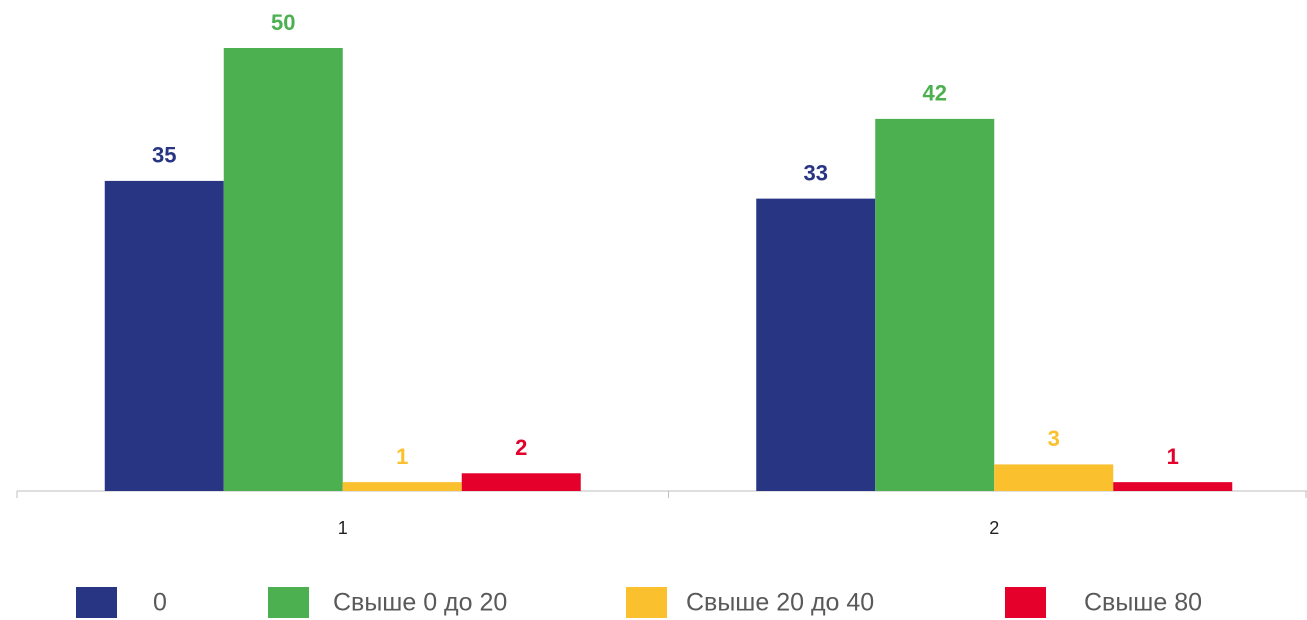 Image resolution: width=1307 pixels, height=620 pixels. Describe the element at coordinates (164, 155) in the screenshot. I see `value-label: 35` at that location.